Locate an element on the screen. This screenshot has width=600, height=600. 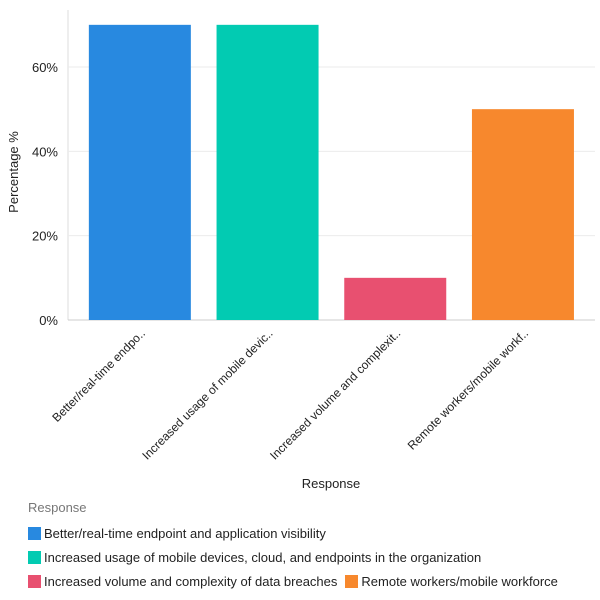
y-tick-label: 20% is located at coordinates (45, 236).